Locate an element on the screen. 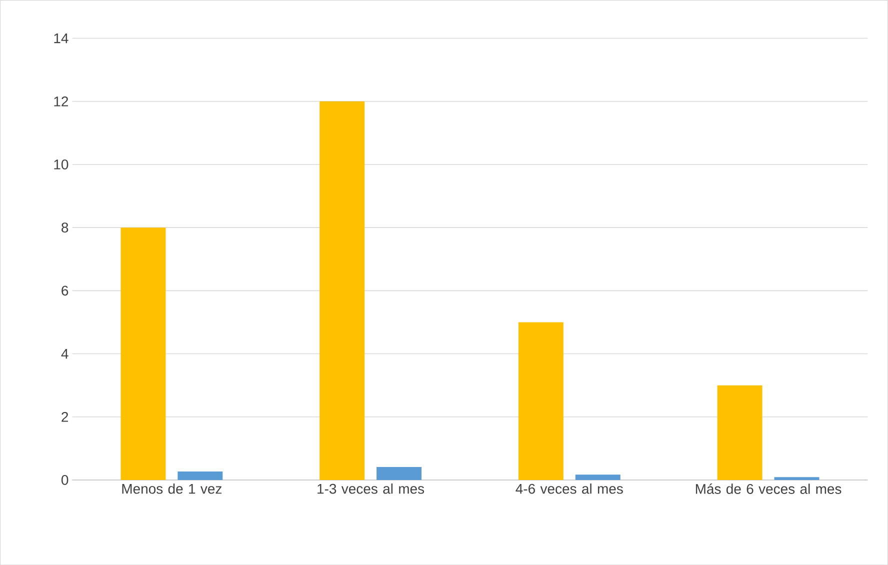  x-tick-label: 4-6 veces al mes is located at coordinates (569, 488).